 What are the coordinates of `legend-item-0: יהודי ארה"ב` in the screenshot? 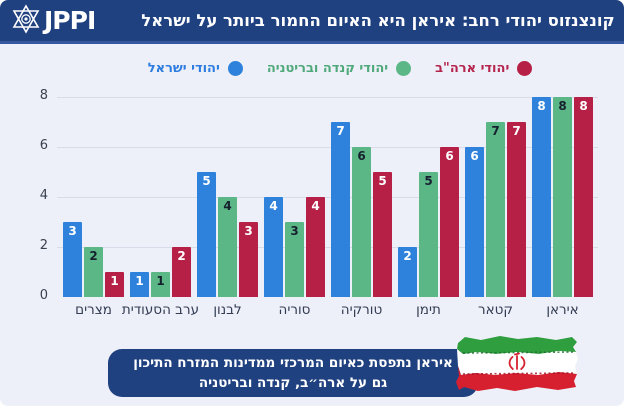 It's located at (484, 68).